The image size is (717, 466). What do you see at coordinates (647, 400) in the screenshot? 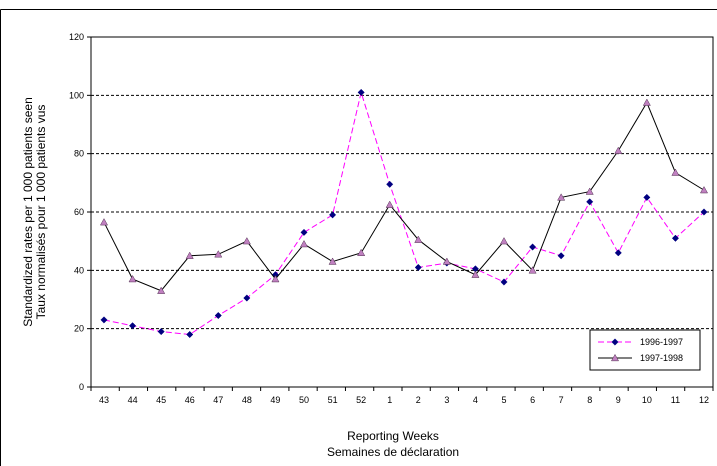
I see `x-tick-label: 10` at bounding box center [647, 400].